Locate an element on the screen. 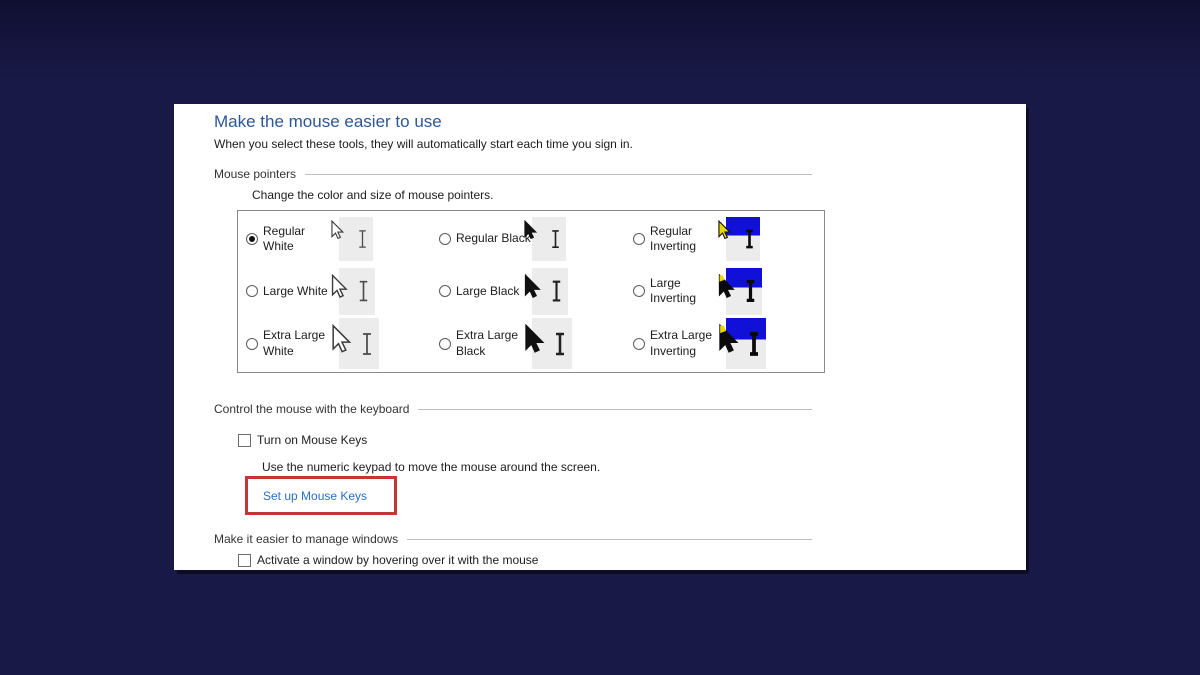  pointer-option-regular-inverting: Regular Inverting is located at coordinates (728, 239).